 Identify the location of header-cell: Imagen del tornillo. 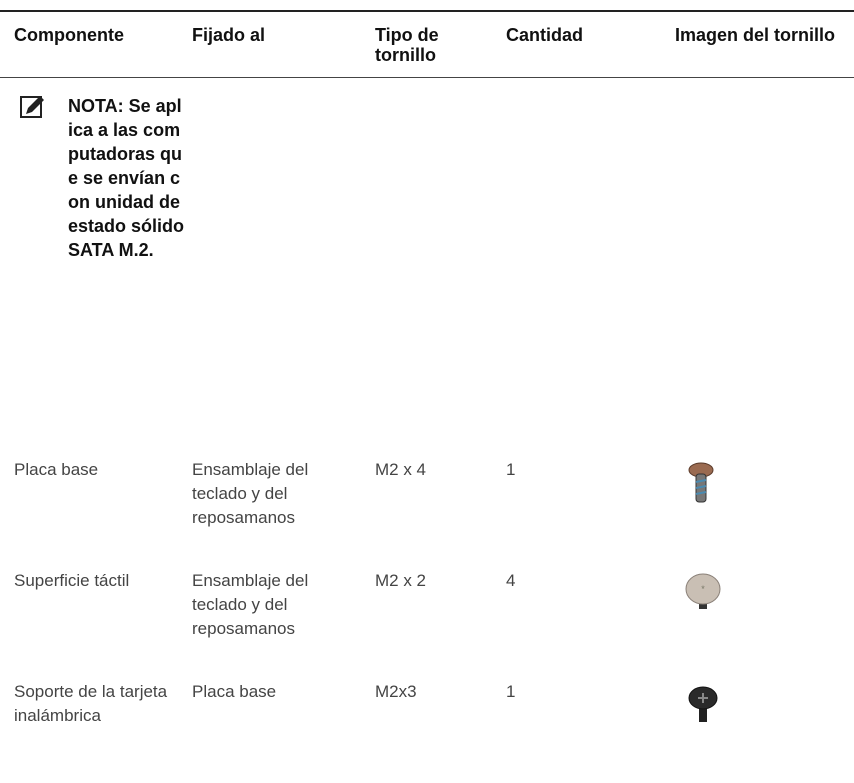
(757, 44).